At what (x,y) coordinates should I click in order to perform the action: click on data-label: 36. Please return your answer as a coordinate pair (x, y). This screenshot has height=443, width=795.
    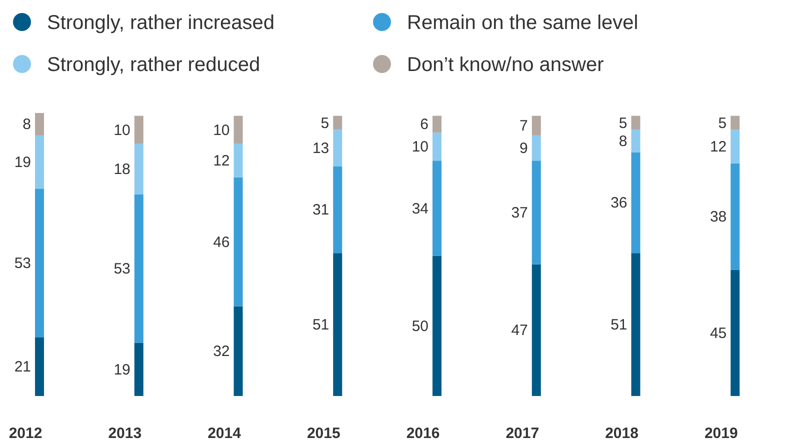
    Looking at the image, I should click on (619, 203).